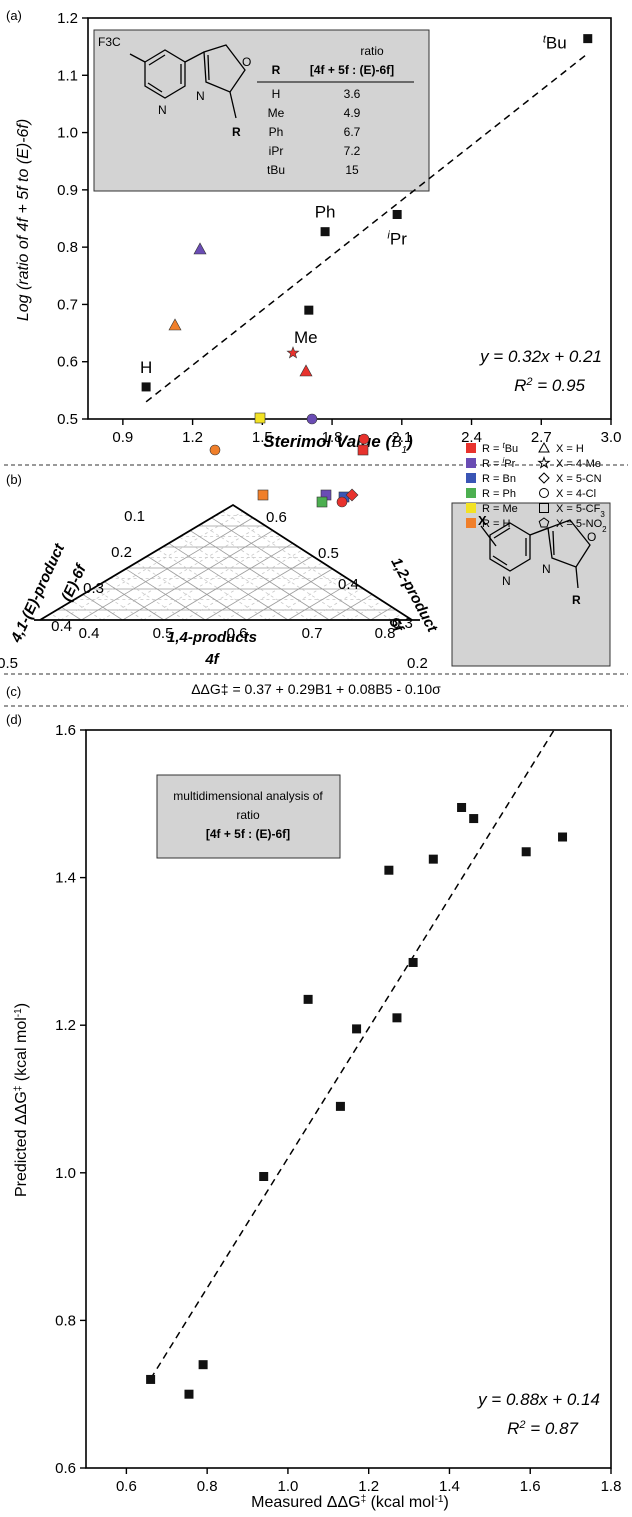 This screenshot has height=1517, width=632. I want to click on y-tick-label: 0.9, so click(67, 190).